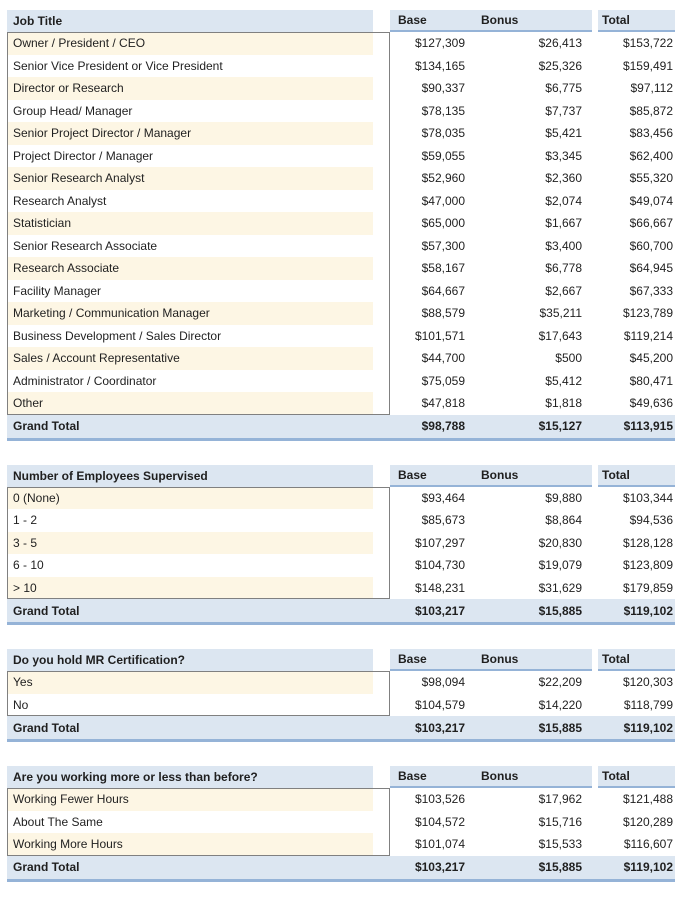 This screenshot has height=906, width=675. Describe the element at coordinates (439, 65) in the screenshot. I see `row-base-value: $134,165` at that location.